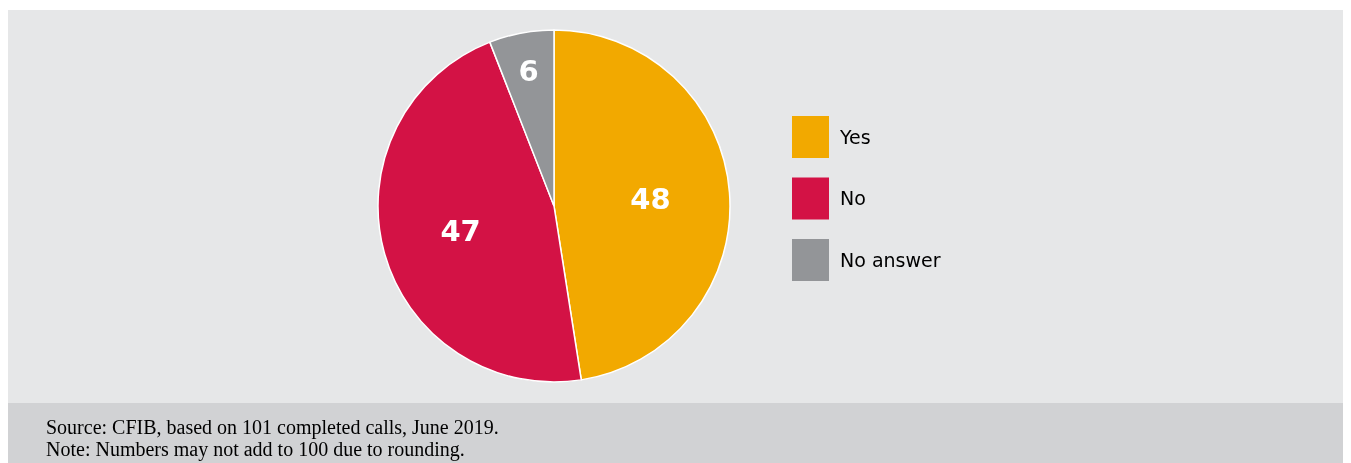 This screenshot has height=463, width=1351. What do you see at coordinates (255, 449) in the screenshot?
I see `text: Note: Numbers may not add to 100 due to rounding.` at bounding box center [255, 449].